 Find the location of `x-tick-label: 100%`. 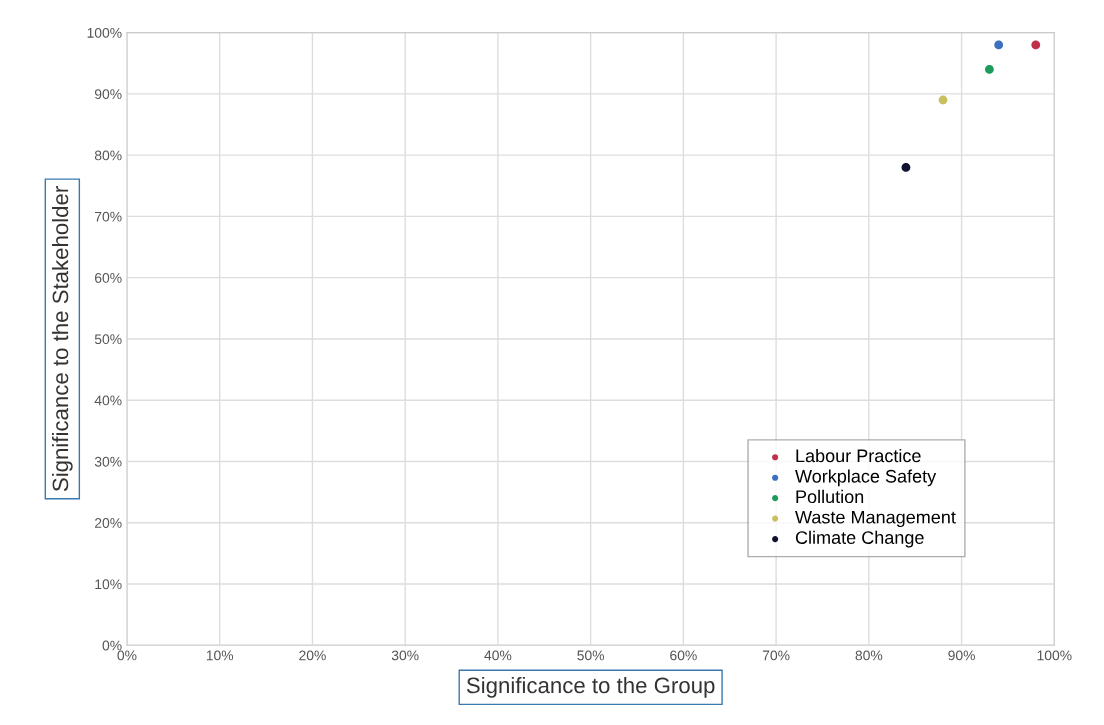

x-tick-label: 100% is located at coordinates (1054, 655).